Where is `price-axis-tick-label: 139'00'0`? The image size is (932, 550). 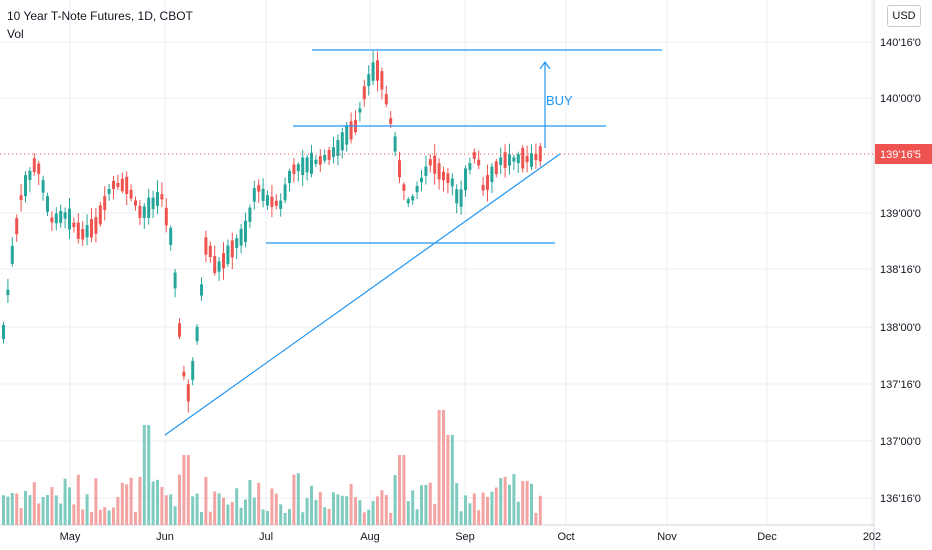 price-axis-tick-label: 139'00'0 is located at coordinates (900, 214).